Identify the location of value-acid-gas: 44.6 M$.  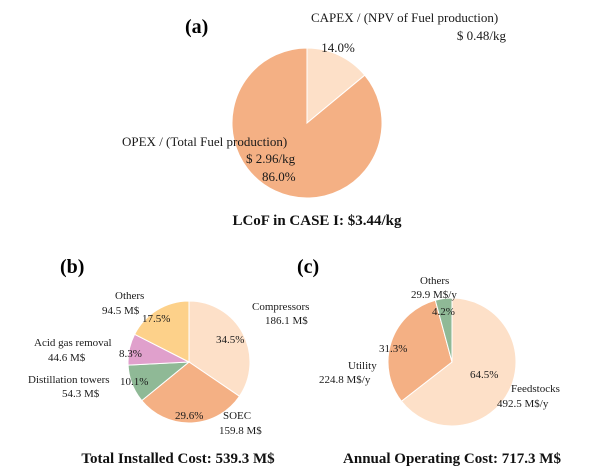
(67, 358).